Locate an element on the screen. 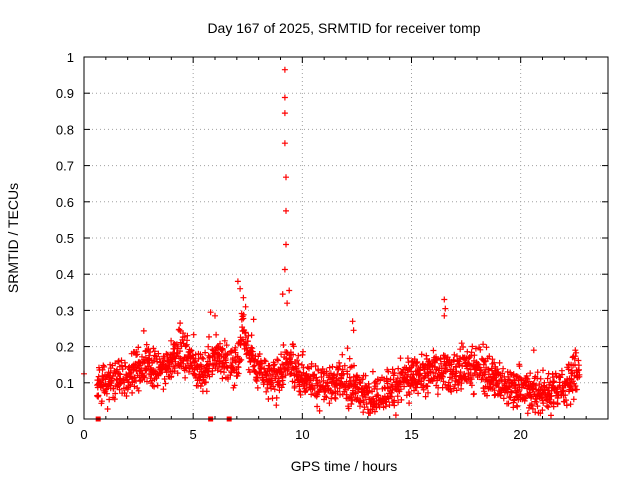 The width and height of the screenshot is (640, 480). y-tick-label: 0.6 is located at coordinates (65, 202).